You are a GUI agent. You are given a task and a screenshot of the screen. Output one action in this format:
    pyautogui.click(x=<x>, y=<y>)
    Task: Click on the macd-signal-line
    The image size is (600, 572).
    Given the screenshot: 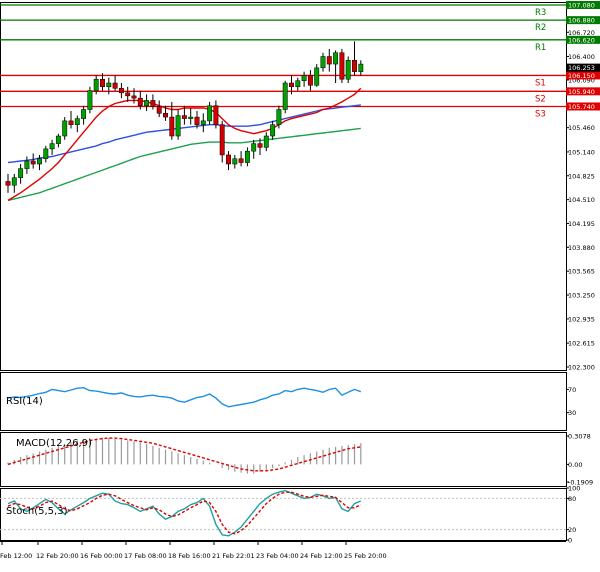 What is the action you would take?
    pyautogui.click(x=184, y=454)
    